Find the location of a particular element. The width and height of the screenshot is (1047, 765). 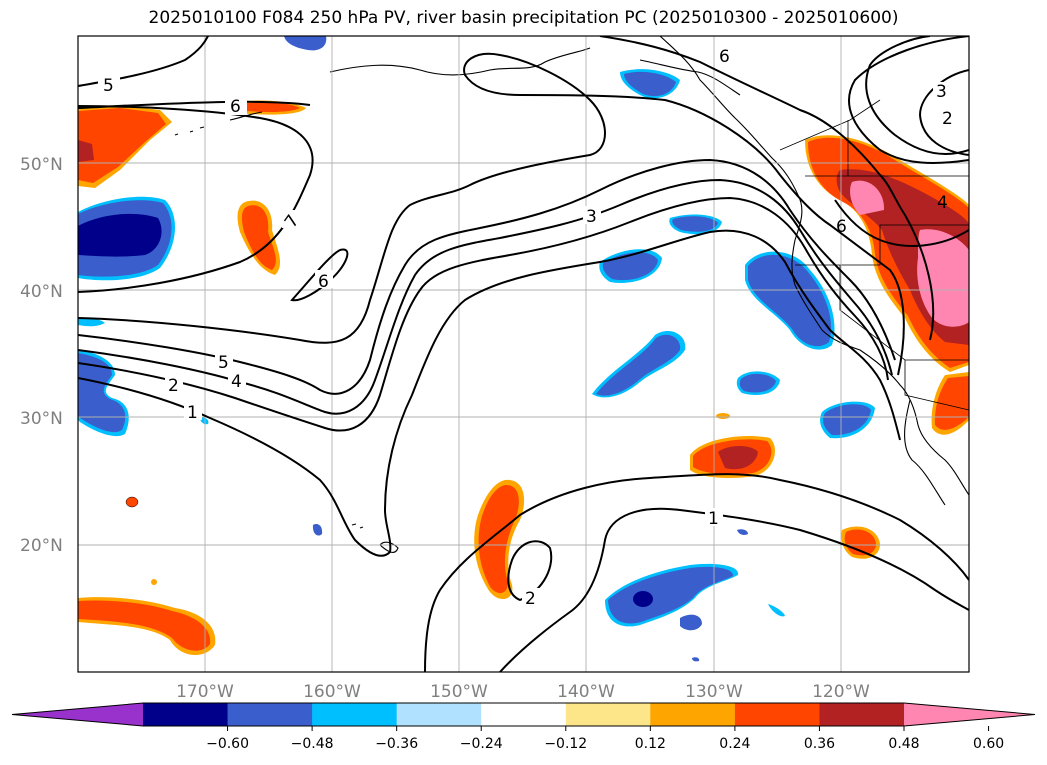

colorbar-tick-label: 0.48 is located at coordinates (903, 744).